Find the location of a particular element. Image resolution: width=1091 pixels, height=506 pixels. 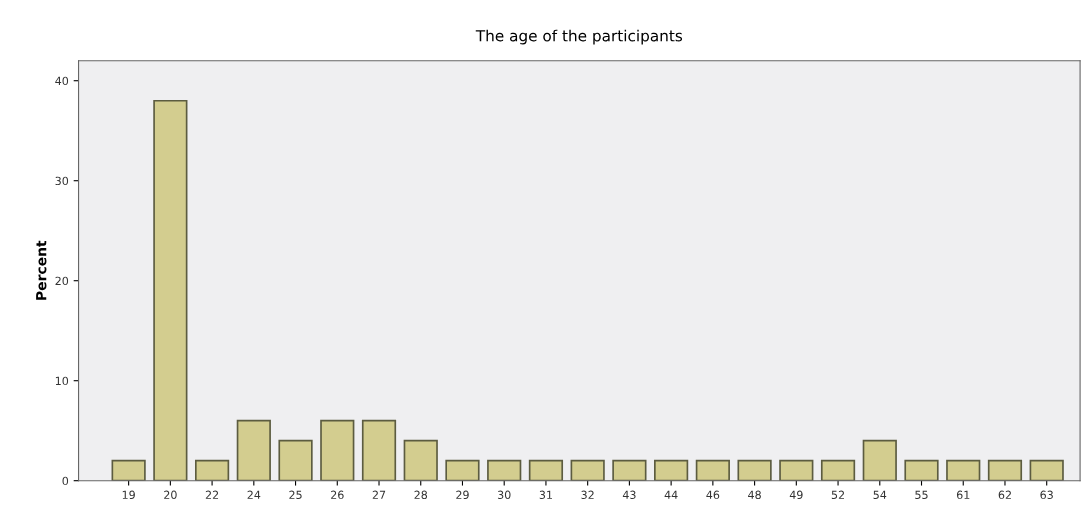

x-tick-label: 54 is located at coordinates (880, 495).